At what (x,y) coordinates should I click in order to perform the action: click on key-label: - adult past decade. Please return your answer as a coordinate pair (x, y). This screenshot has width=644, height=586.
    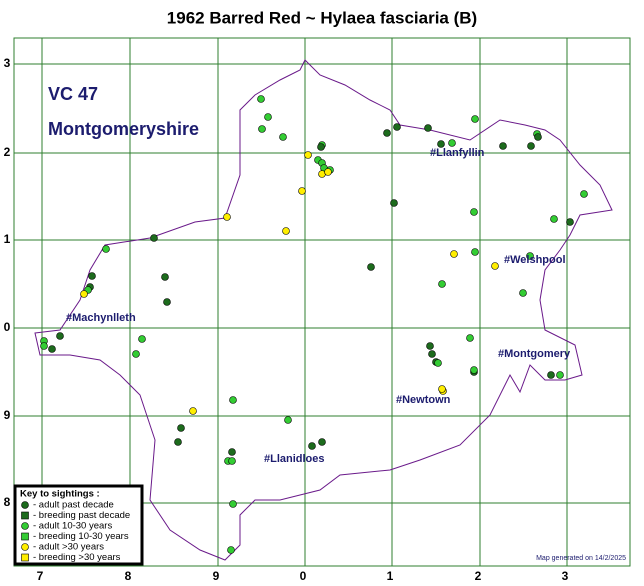
    Looking at the image, I should click on (73, 505).